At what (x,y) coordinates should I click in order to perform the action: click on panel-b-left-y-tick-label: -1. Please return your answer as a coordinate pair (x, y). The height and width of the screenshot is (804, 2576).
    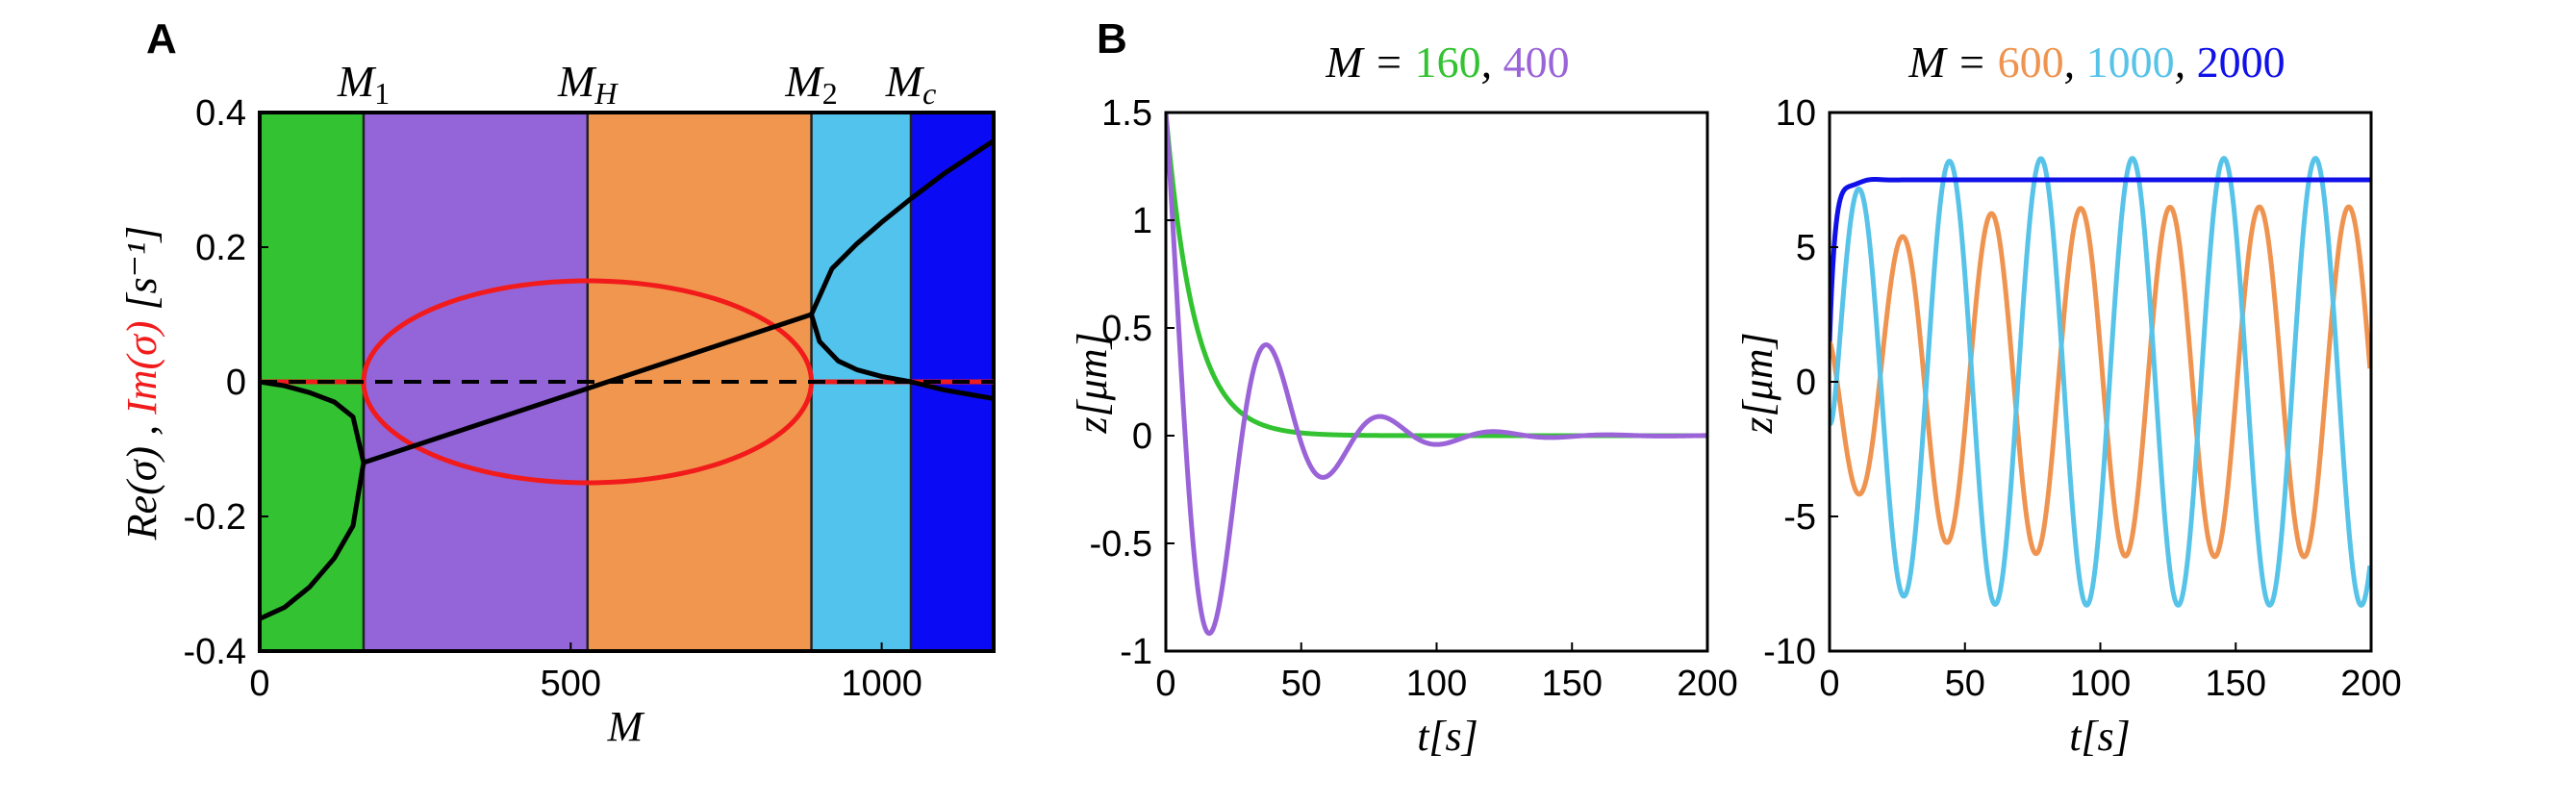
    Looking at the image, I should click on (1136, 652).